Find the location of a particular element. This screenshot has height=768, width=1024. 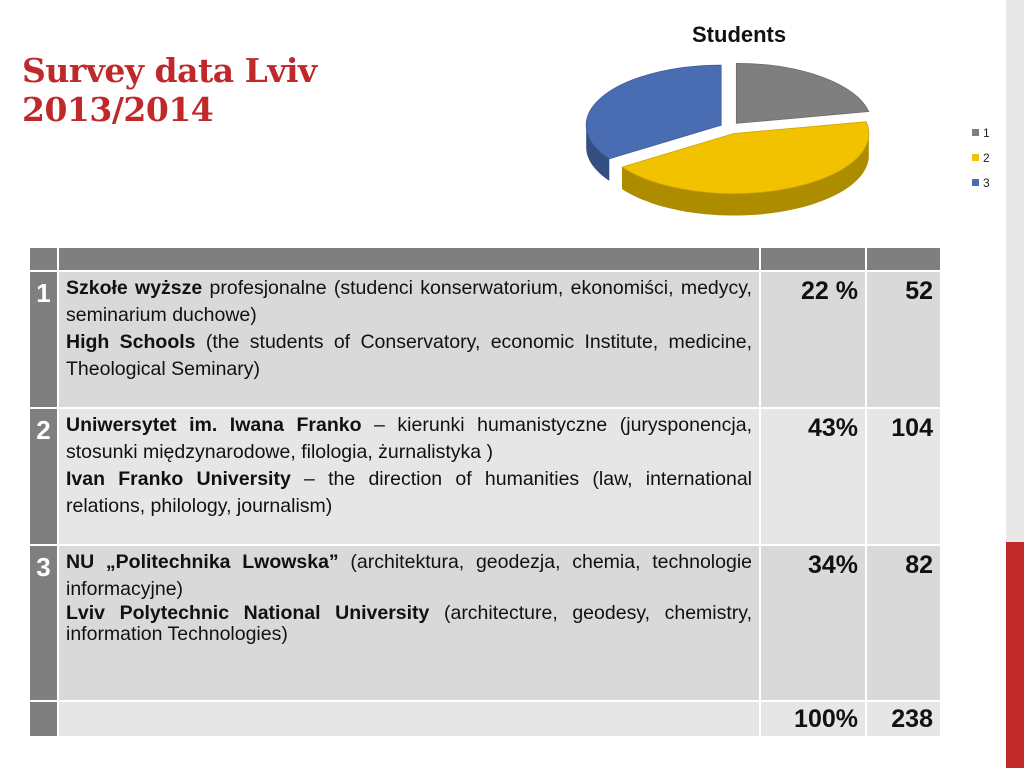

row-count: 82 is located at coordinates (903, 623).